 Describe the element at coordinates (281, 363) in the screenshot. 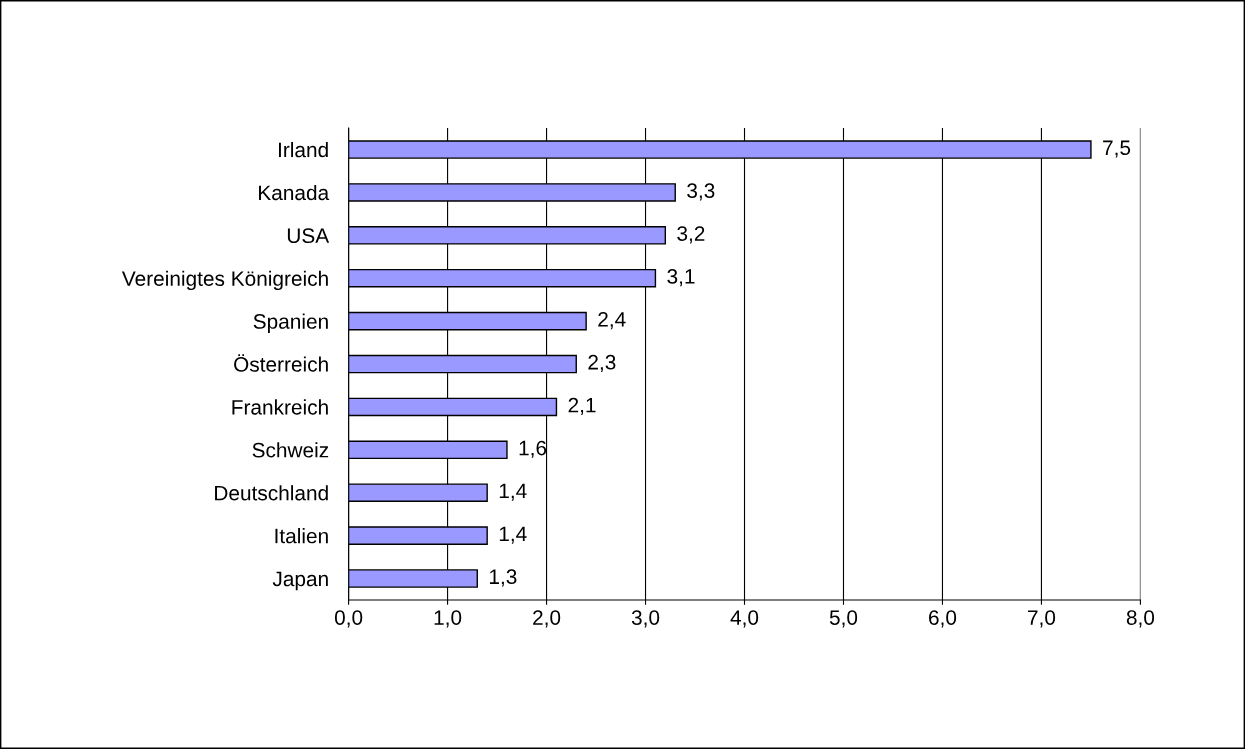

I see `y-tick-label: Österreich` at that location.